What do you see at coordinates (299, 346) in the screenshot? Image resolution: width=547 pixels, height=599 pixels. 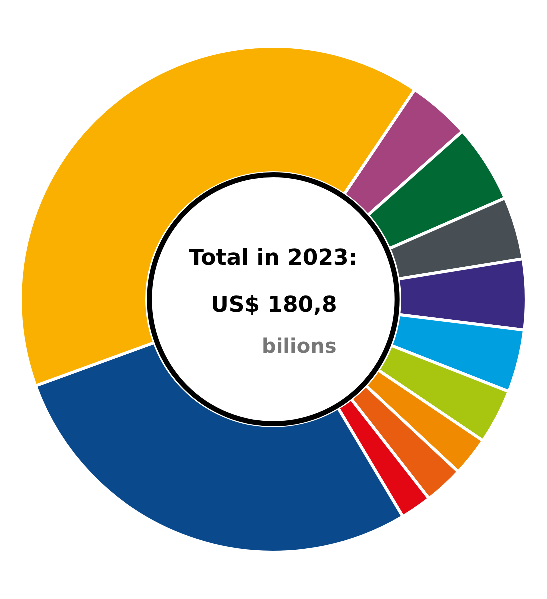 I see `text: bilions` at bounding box center [299, 346].